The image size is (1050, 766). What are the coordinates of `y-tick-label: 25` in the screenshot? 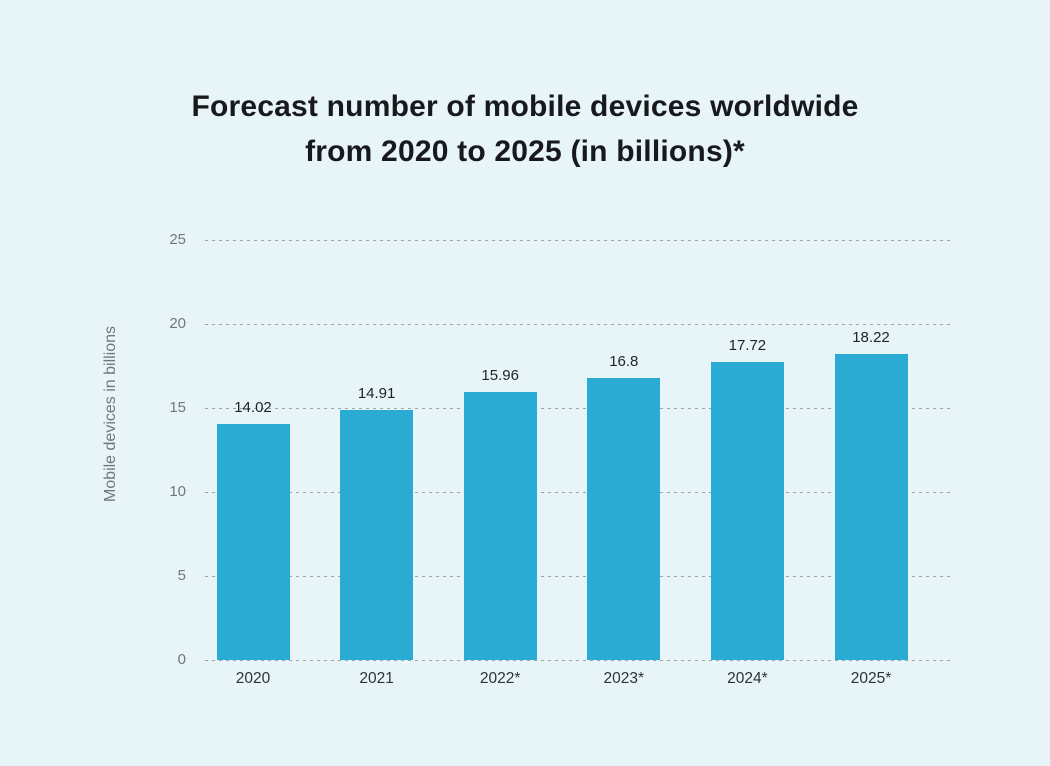 It's located at (177, 239).